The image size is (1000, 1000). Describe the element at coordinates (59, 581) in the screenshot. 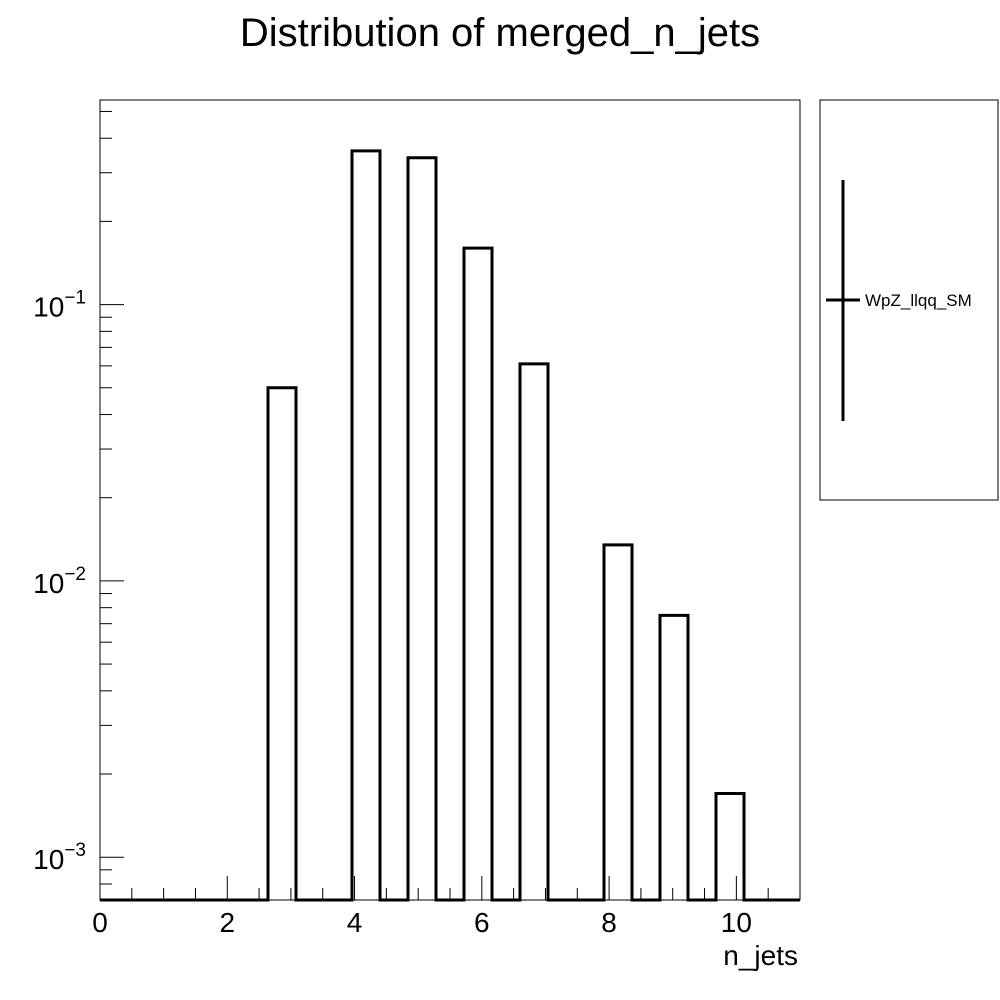

I see `y-tick-label: 10⁻²` at that location.